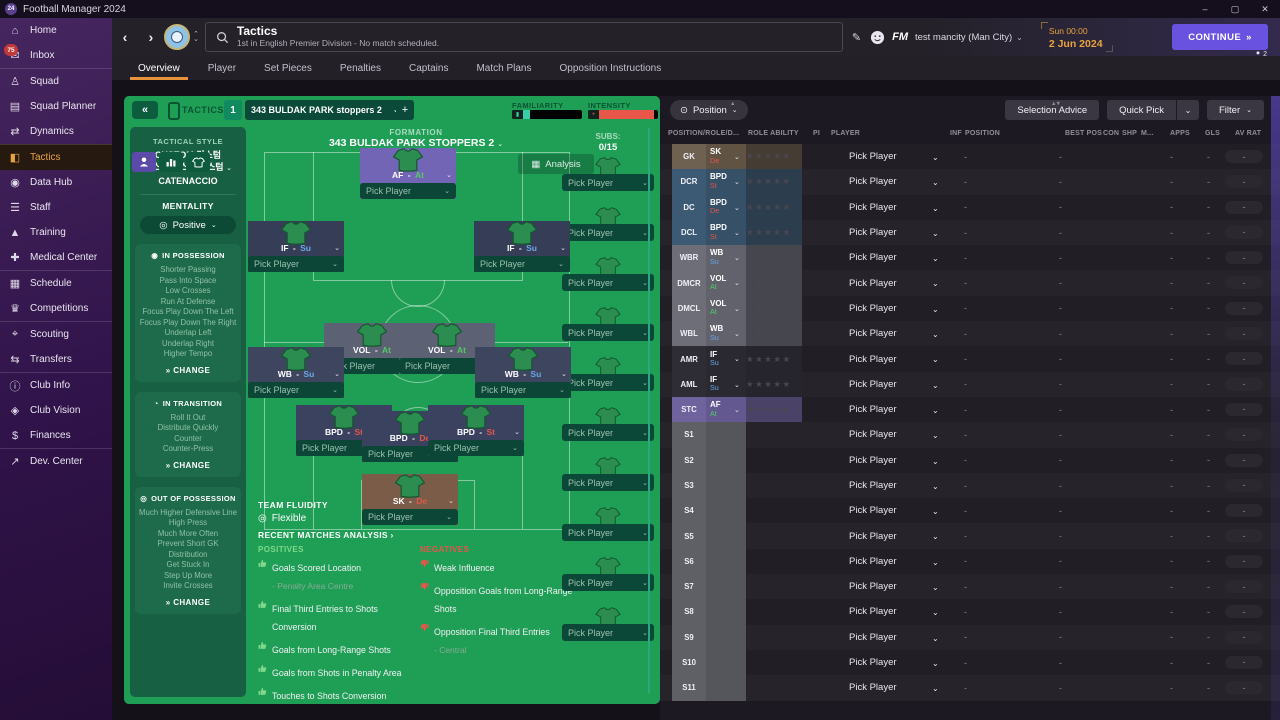  What do you see at coordinates (56, 55) in the screenshot?
I see `sidebar-item: ✉ Inbox 75` at bounding box center [56, 55].